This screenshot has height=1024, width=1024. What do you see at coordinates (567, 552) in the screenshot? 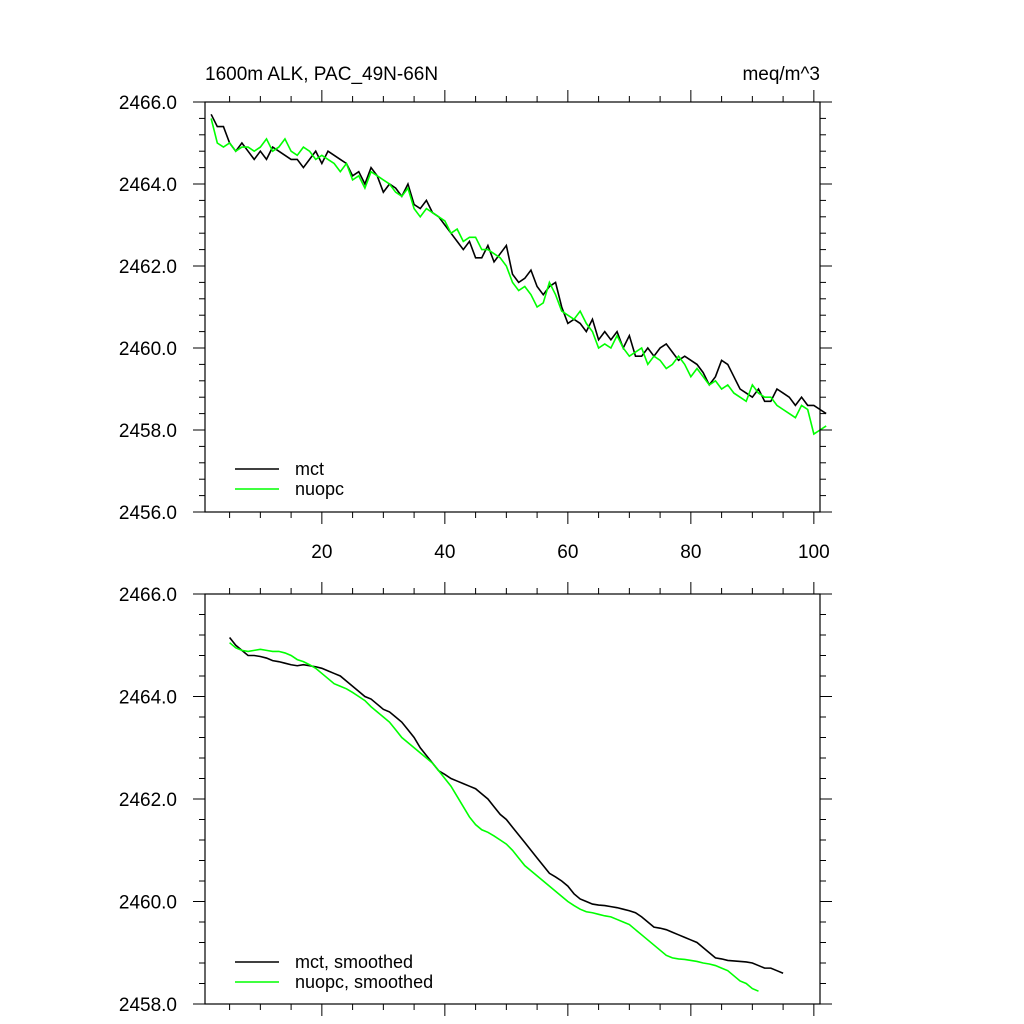
I see `x-tick-label: 60` at bounding box center [567, 552].